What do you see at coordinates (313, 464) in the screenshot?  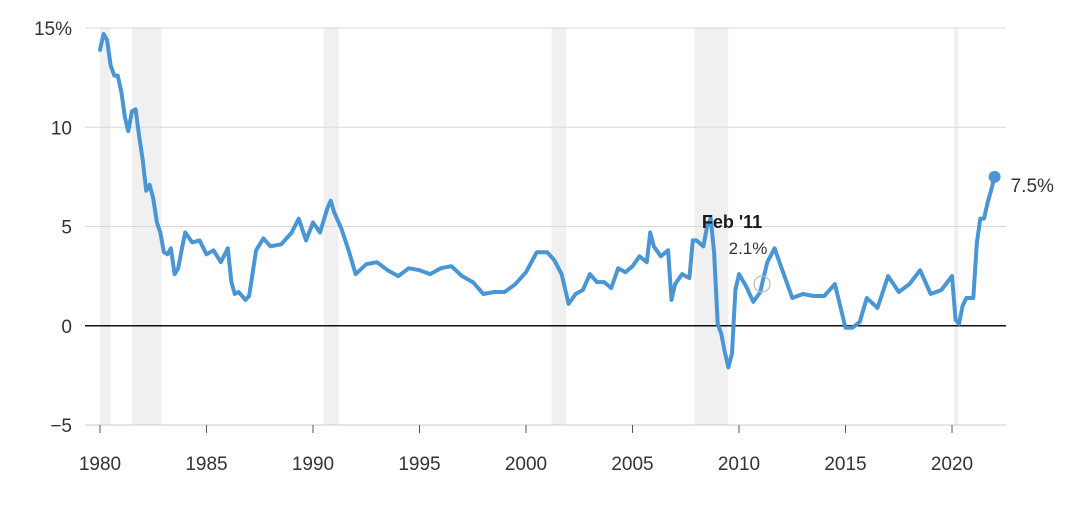 I see `x-tick-label: 1990` at bounding box center [313, 464].